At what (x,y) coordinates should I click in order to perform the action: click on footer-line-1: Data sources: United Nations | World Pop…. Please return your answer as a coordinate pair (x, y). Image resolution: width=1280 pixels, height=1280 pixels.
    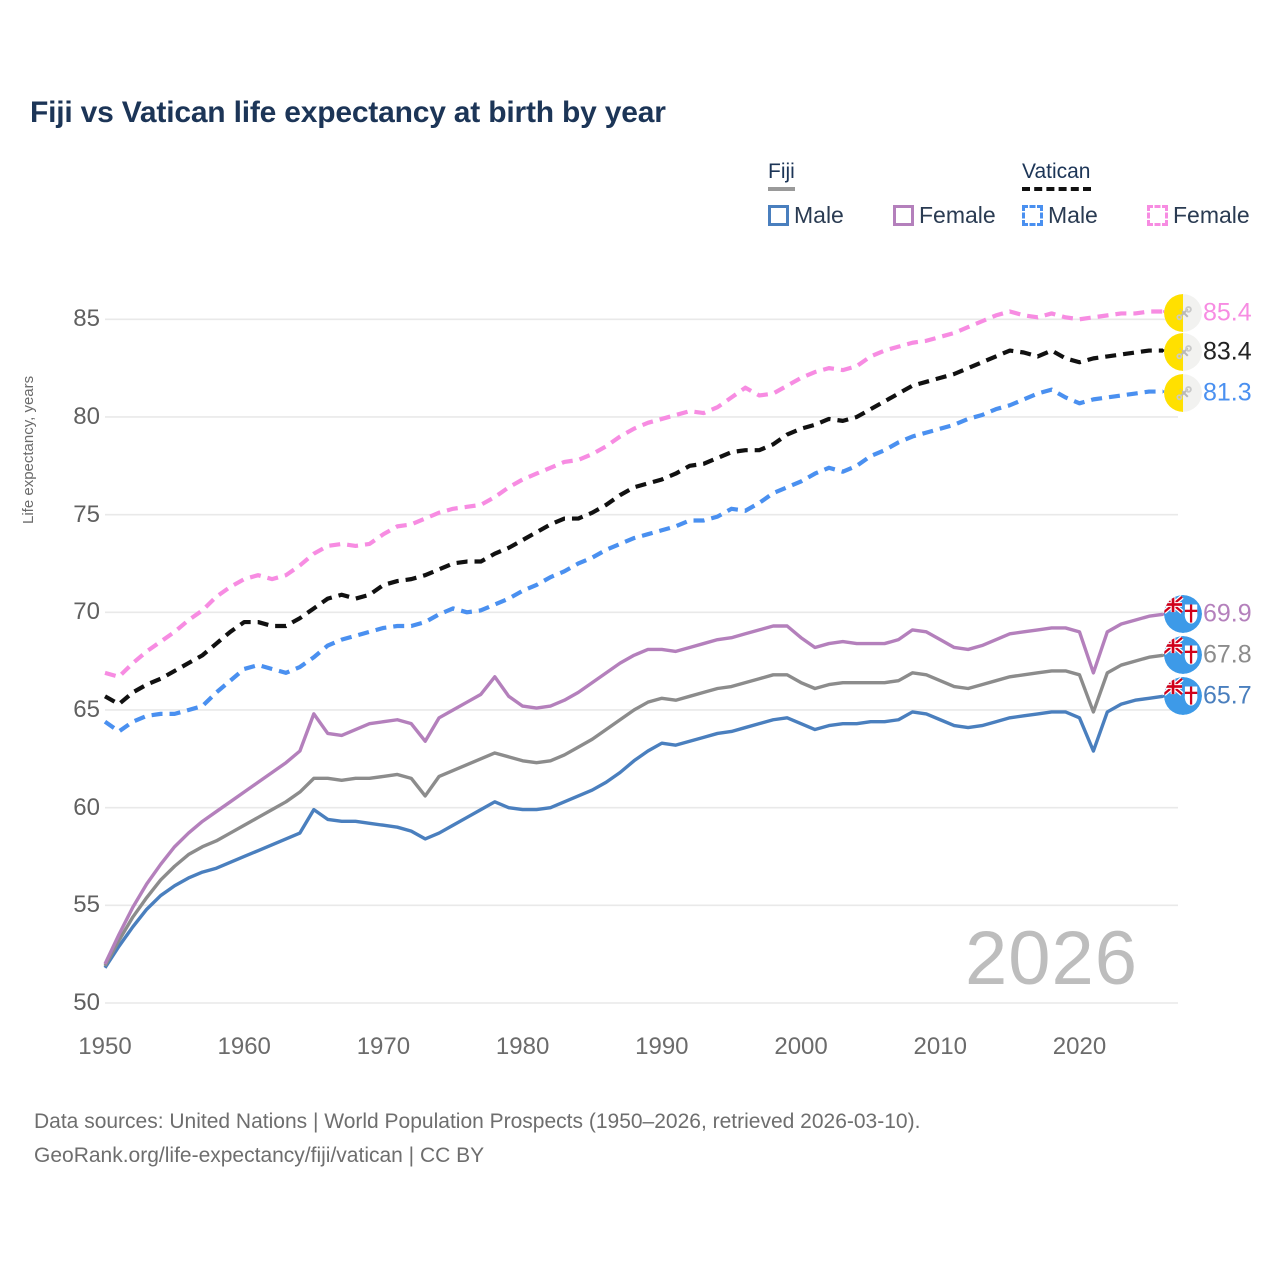
    Looking at the image, I should click on (477, 1121).